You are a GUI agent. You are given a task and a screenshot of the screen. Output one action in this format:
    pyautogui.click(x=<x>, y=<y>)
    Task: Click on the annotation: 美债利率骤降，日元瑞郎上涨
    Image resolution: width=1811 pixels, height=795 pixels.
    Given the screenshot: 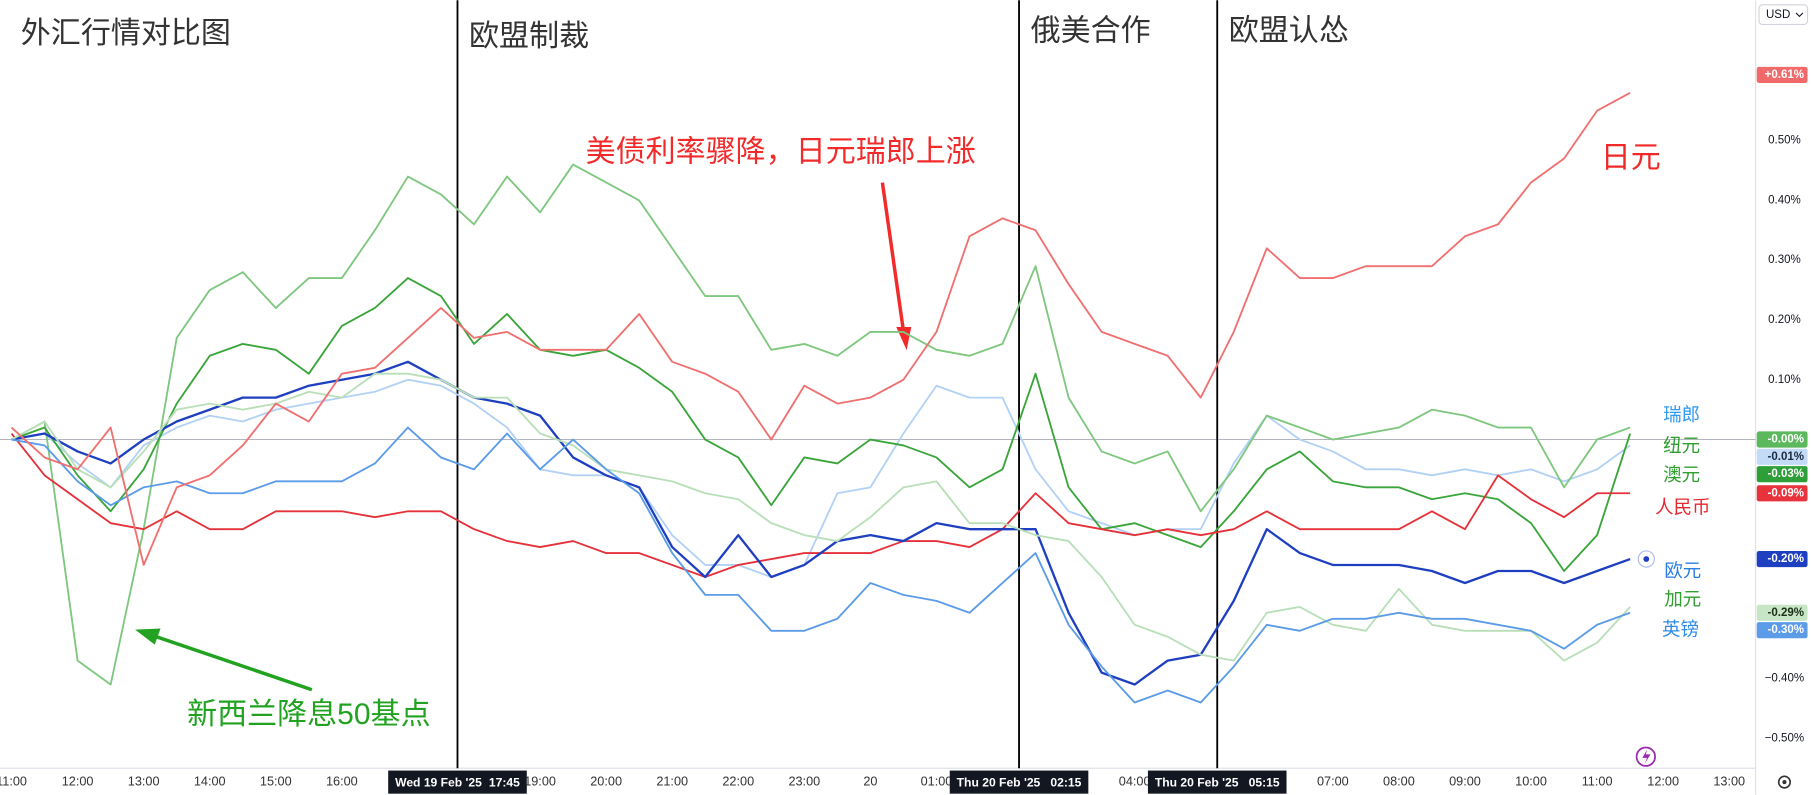 What is the action you would take?
    pyautogui.click(x=781, y=152)
    